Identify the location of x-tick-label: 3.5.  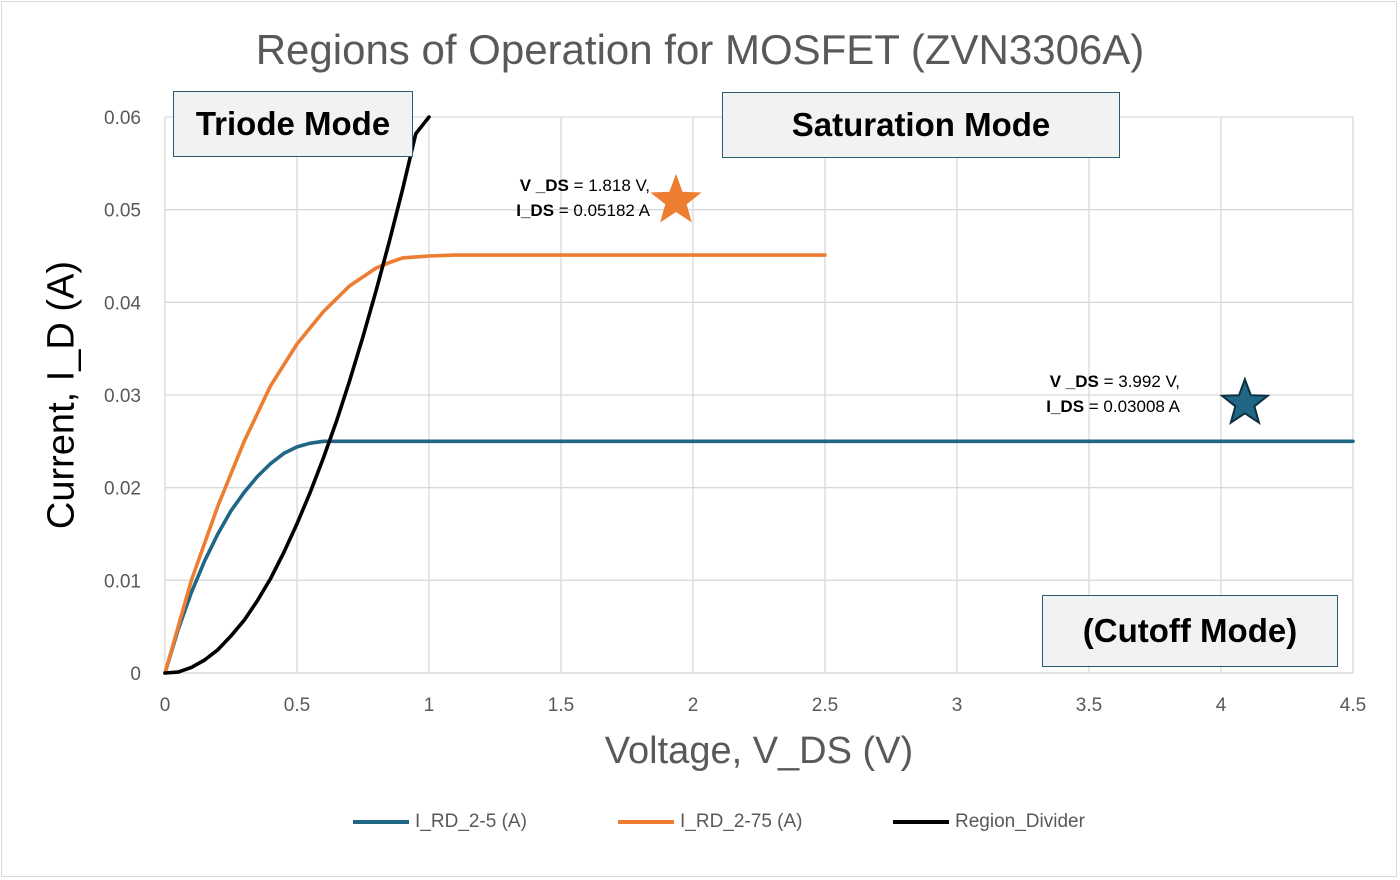
(1089, 705).